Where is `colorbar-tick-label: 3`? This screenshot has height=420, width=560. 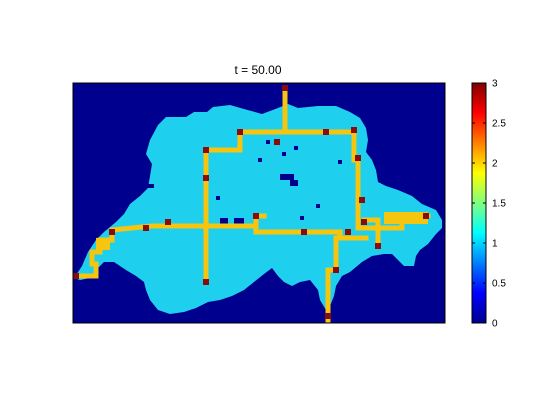
colorbar-tick-label: 3 is located at coordinates (495, 84).